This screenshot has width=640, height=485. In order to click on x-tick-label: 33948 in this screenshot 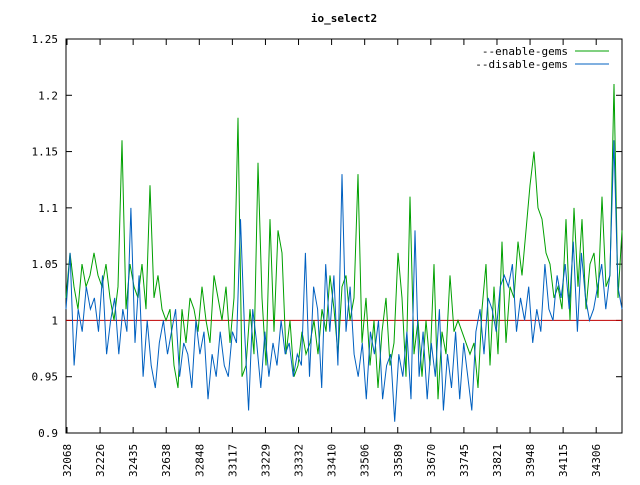, I will do `click(530, 460)`.